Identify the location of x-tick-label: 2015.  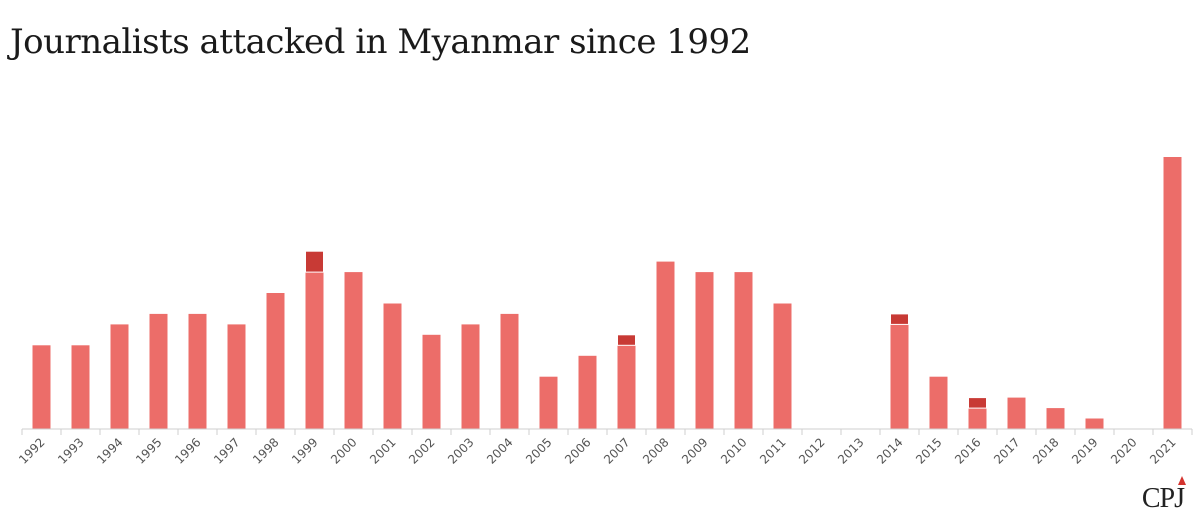
(928, 450).